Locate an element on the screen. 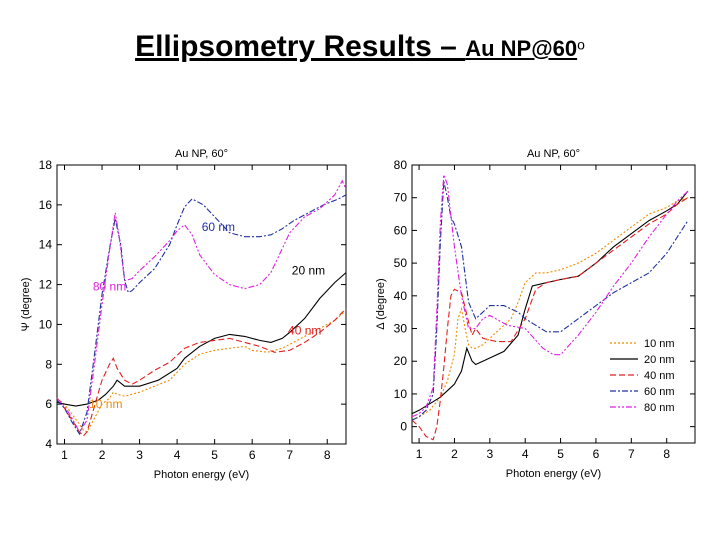 This screenshot has height=540, width=720. series-line-10-nm is located at coordinates (201, 371).